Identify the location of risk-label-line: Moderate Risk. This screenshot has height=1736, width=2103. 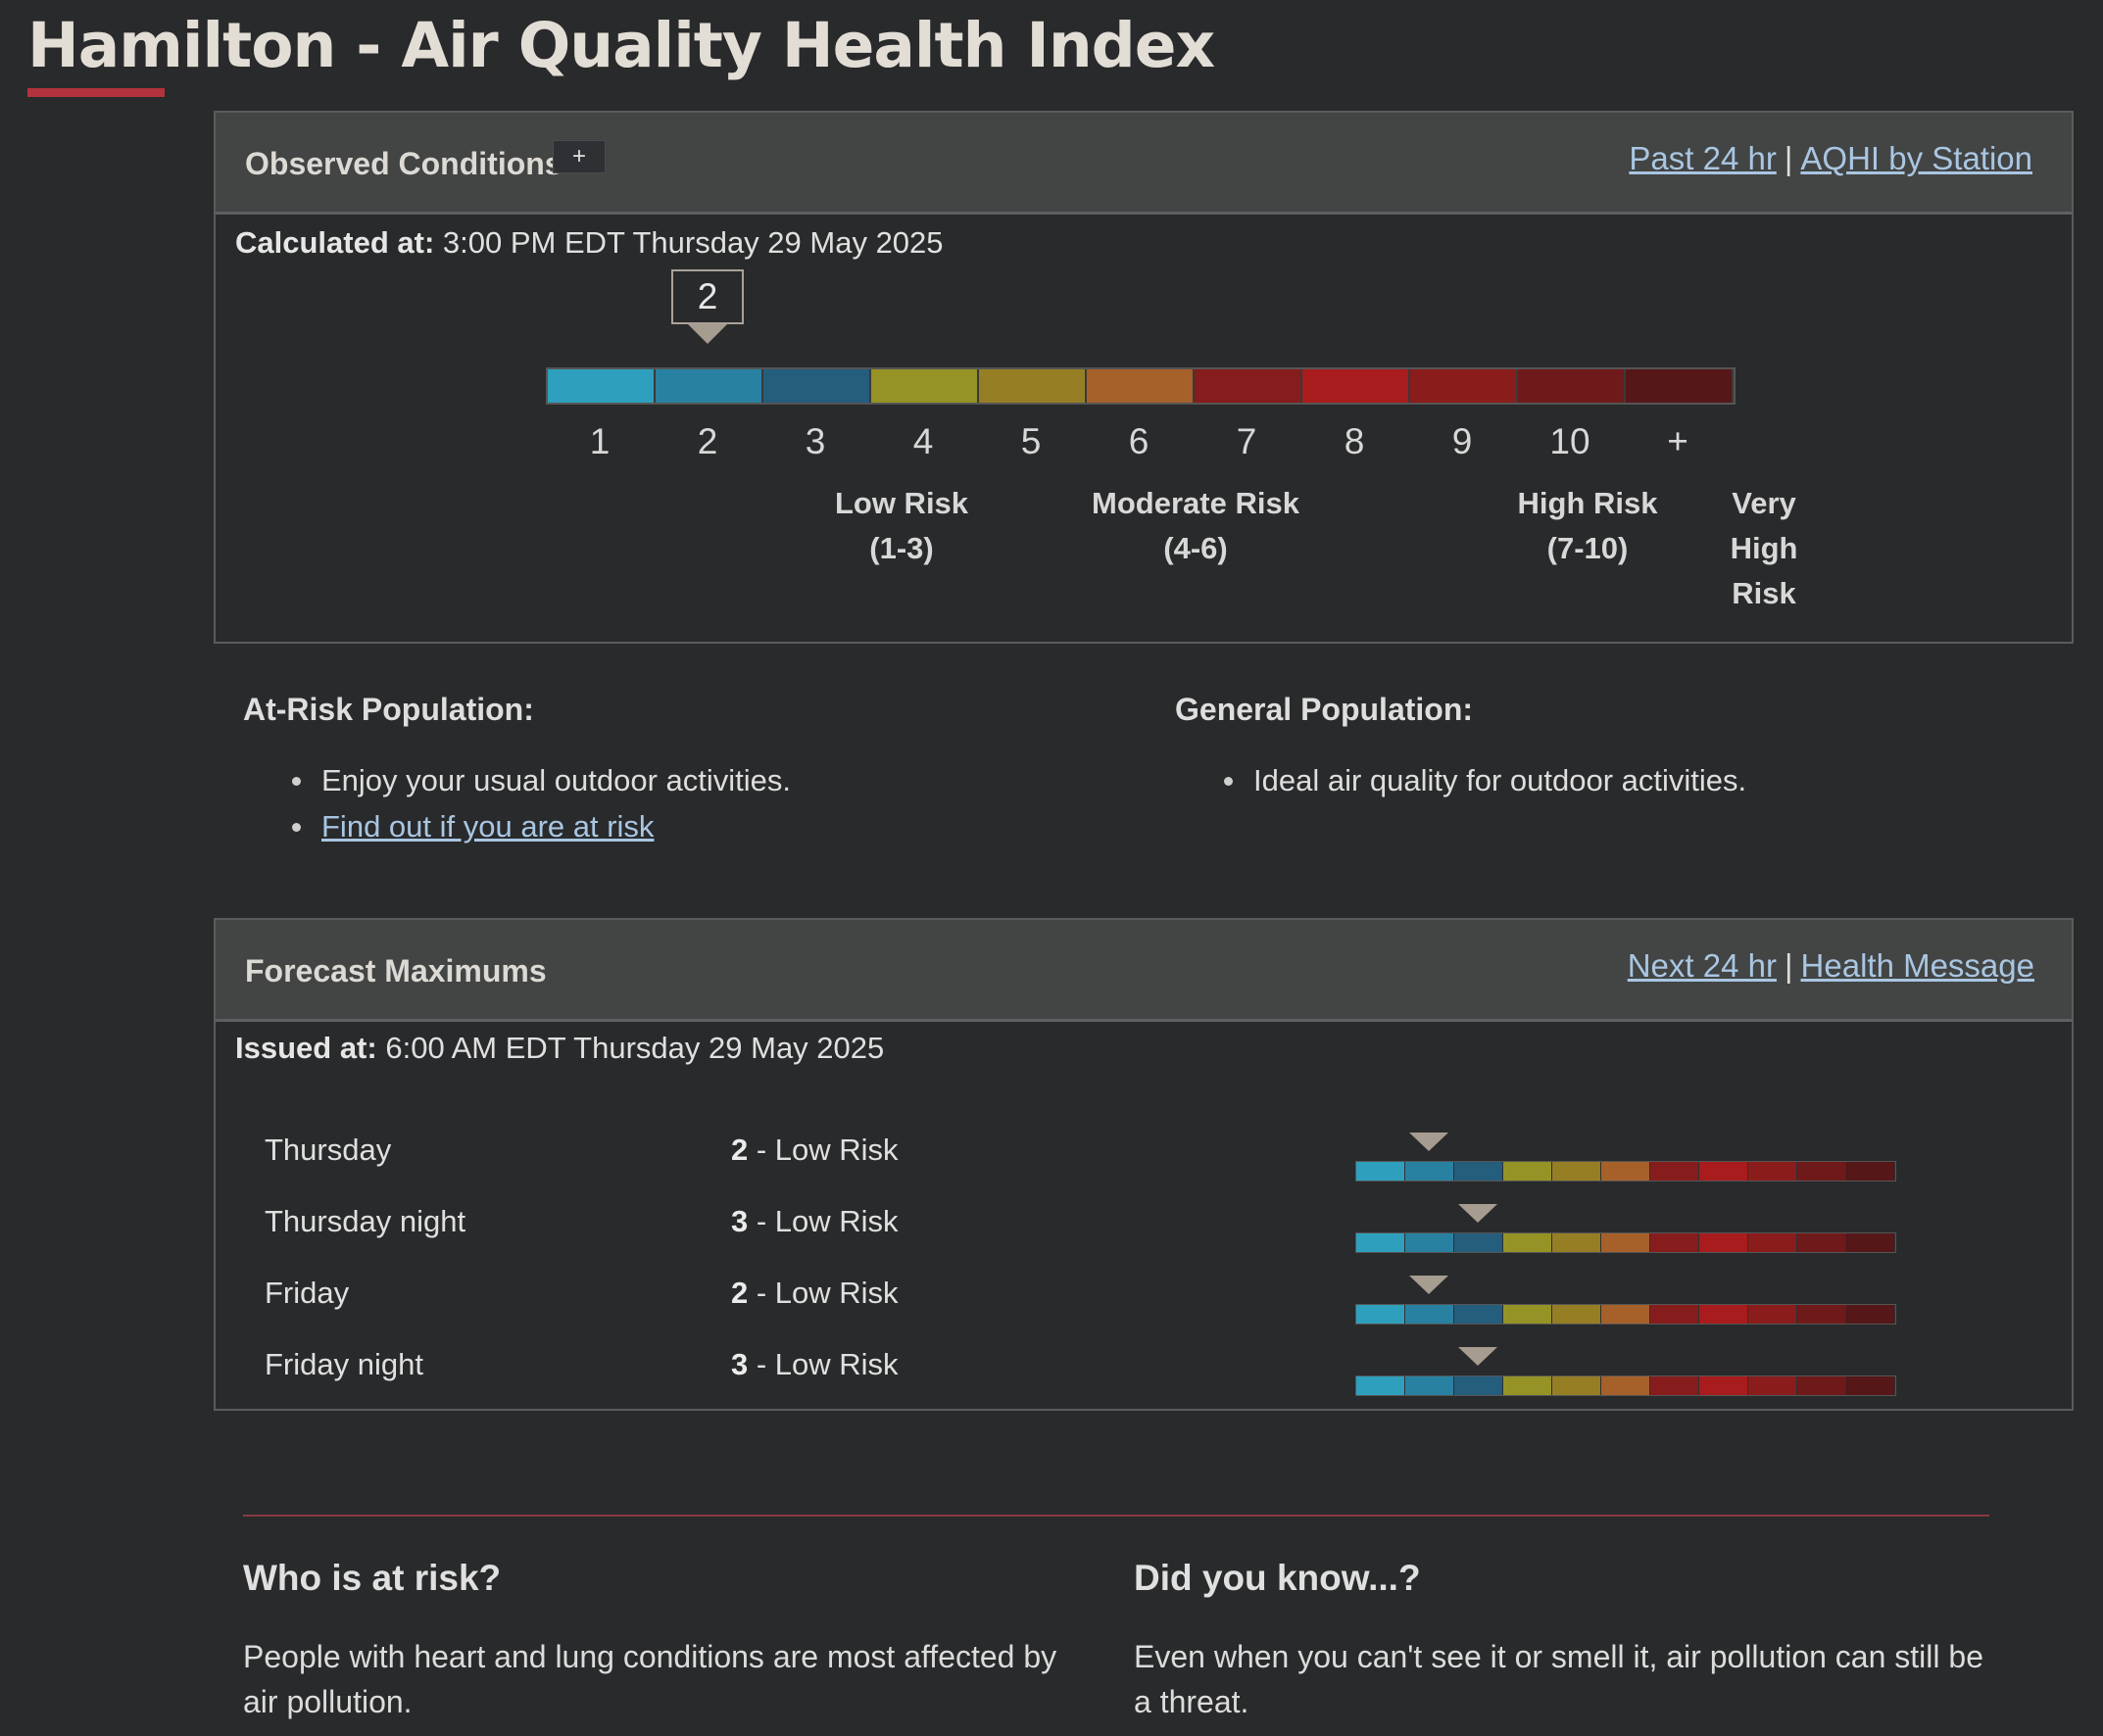
(1195, 503).